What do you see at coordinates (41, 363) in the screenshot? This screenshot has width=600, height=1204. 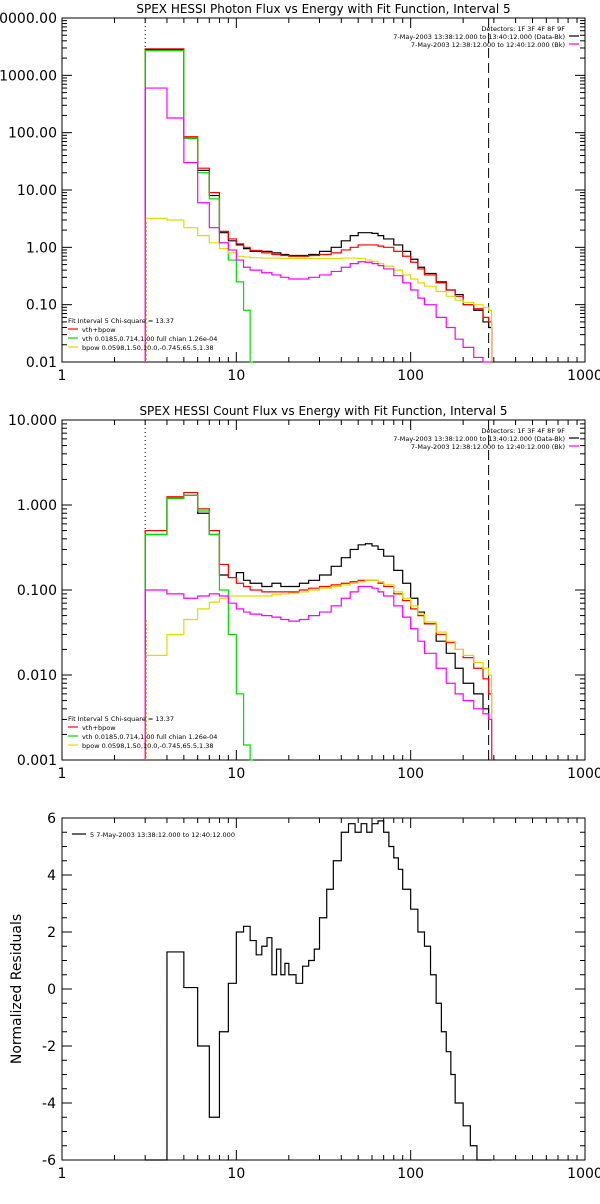 I see `y-tick-label: 0.01` at bounding box center [41, 363].